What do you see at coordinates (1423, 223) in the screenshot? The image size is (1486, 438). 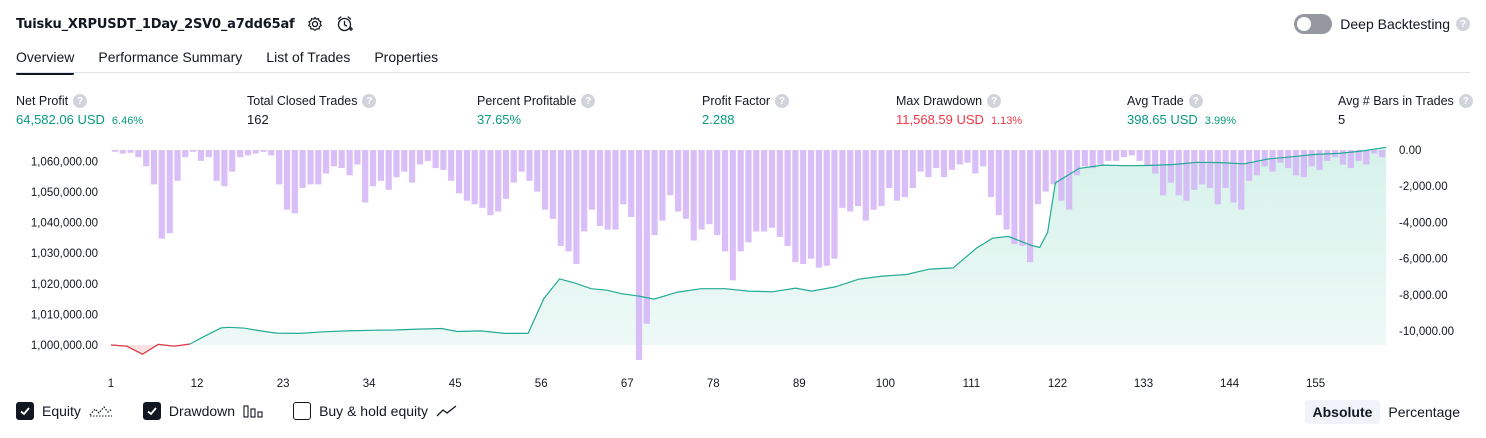 I see `right-axis-label: -4,000.00` at bounding box center [1423, 223].